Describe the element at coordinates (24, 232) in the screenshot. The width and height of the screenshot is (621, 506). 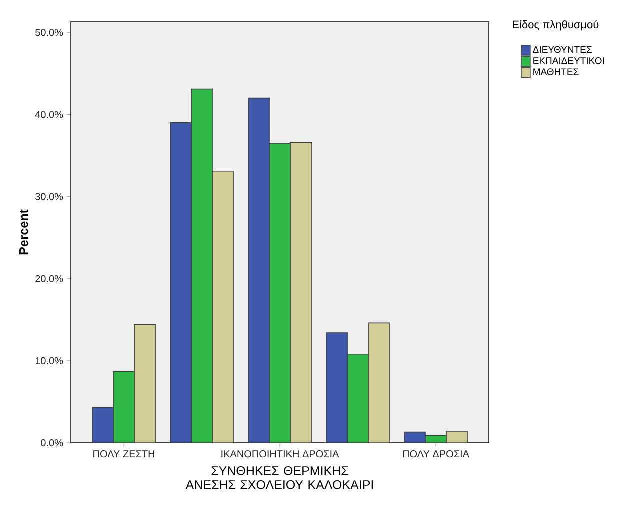
I see `y-axis-title: Percent` at that location.